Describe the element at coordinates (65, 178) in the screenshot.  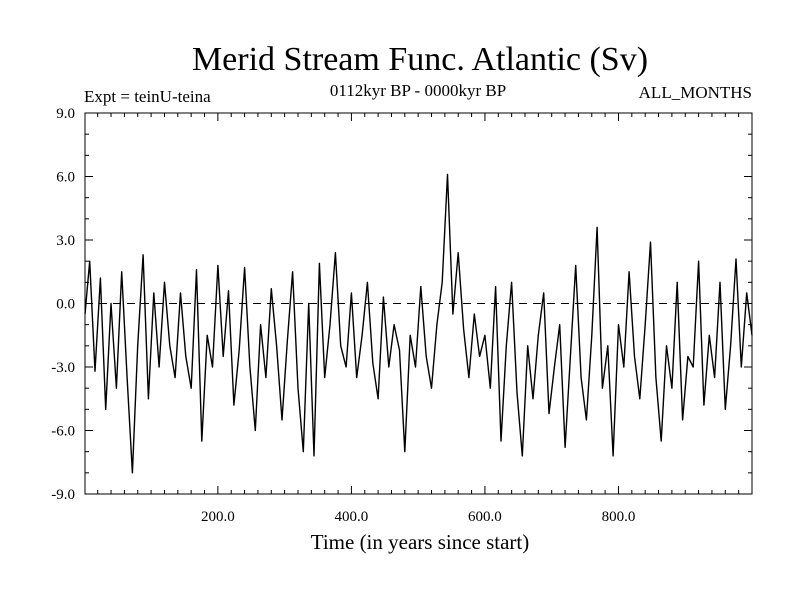
I see `y-tick-label: 6.0` at that location.